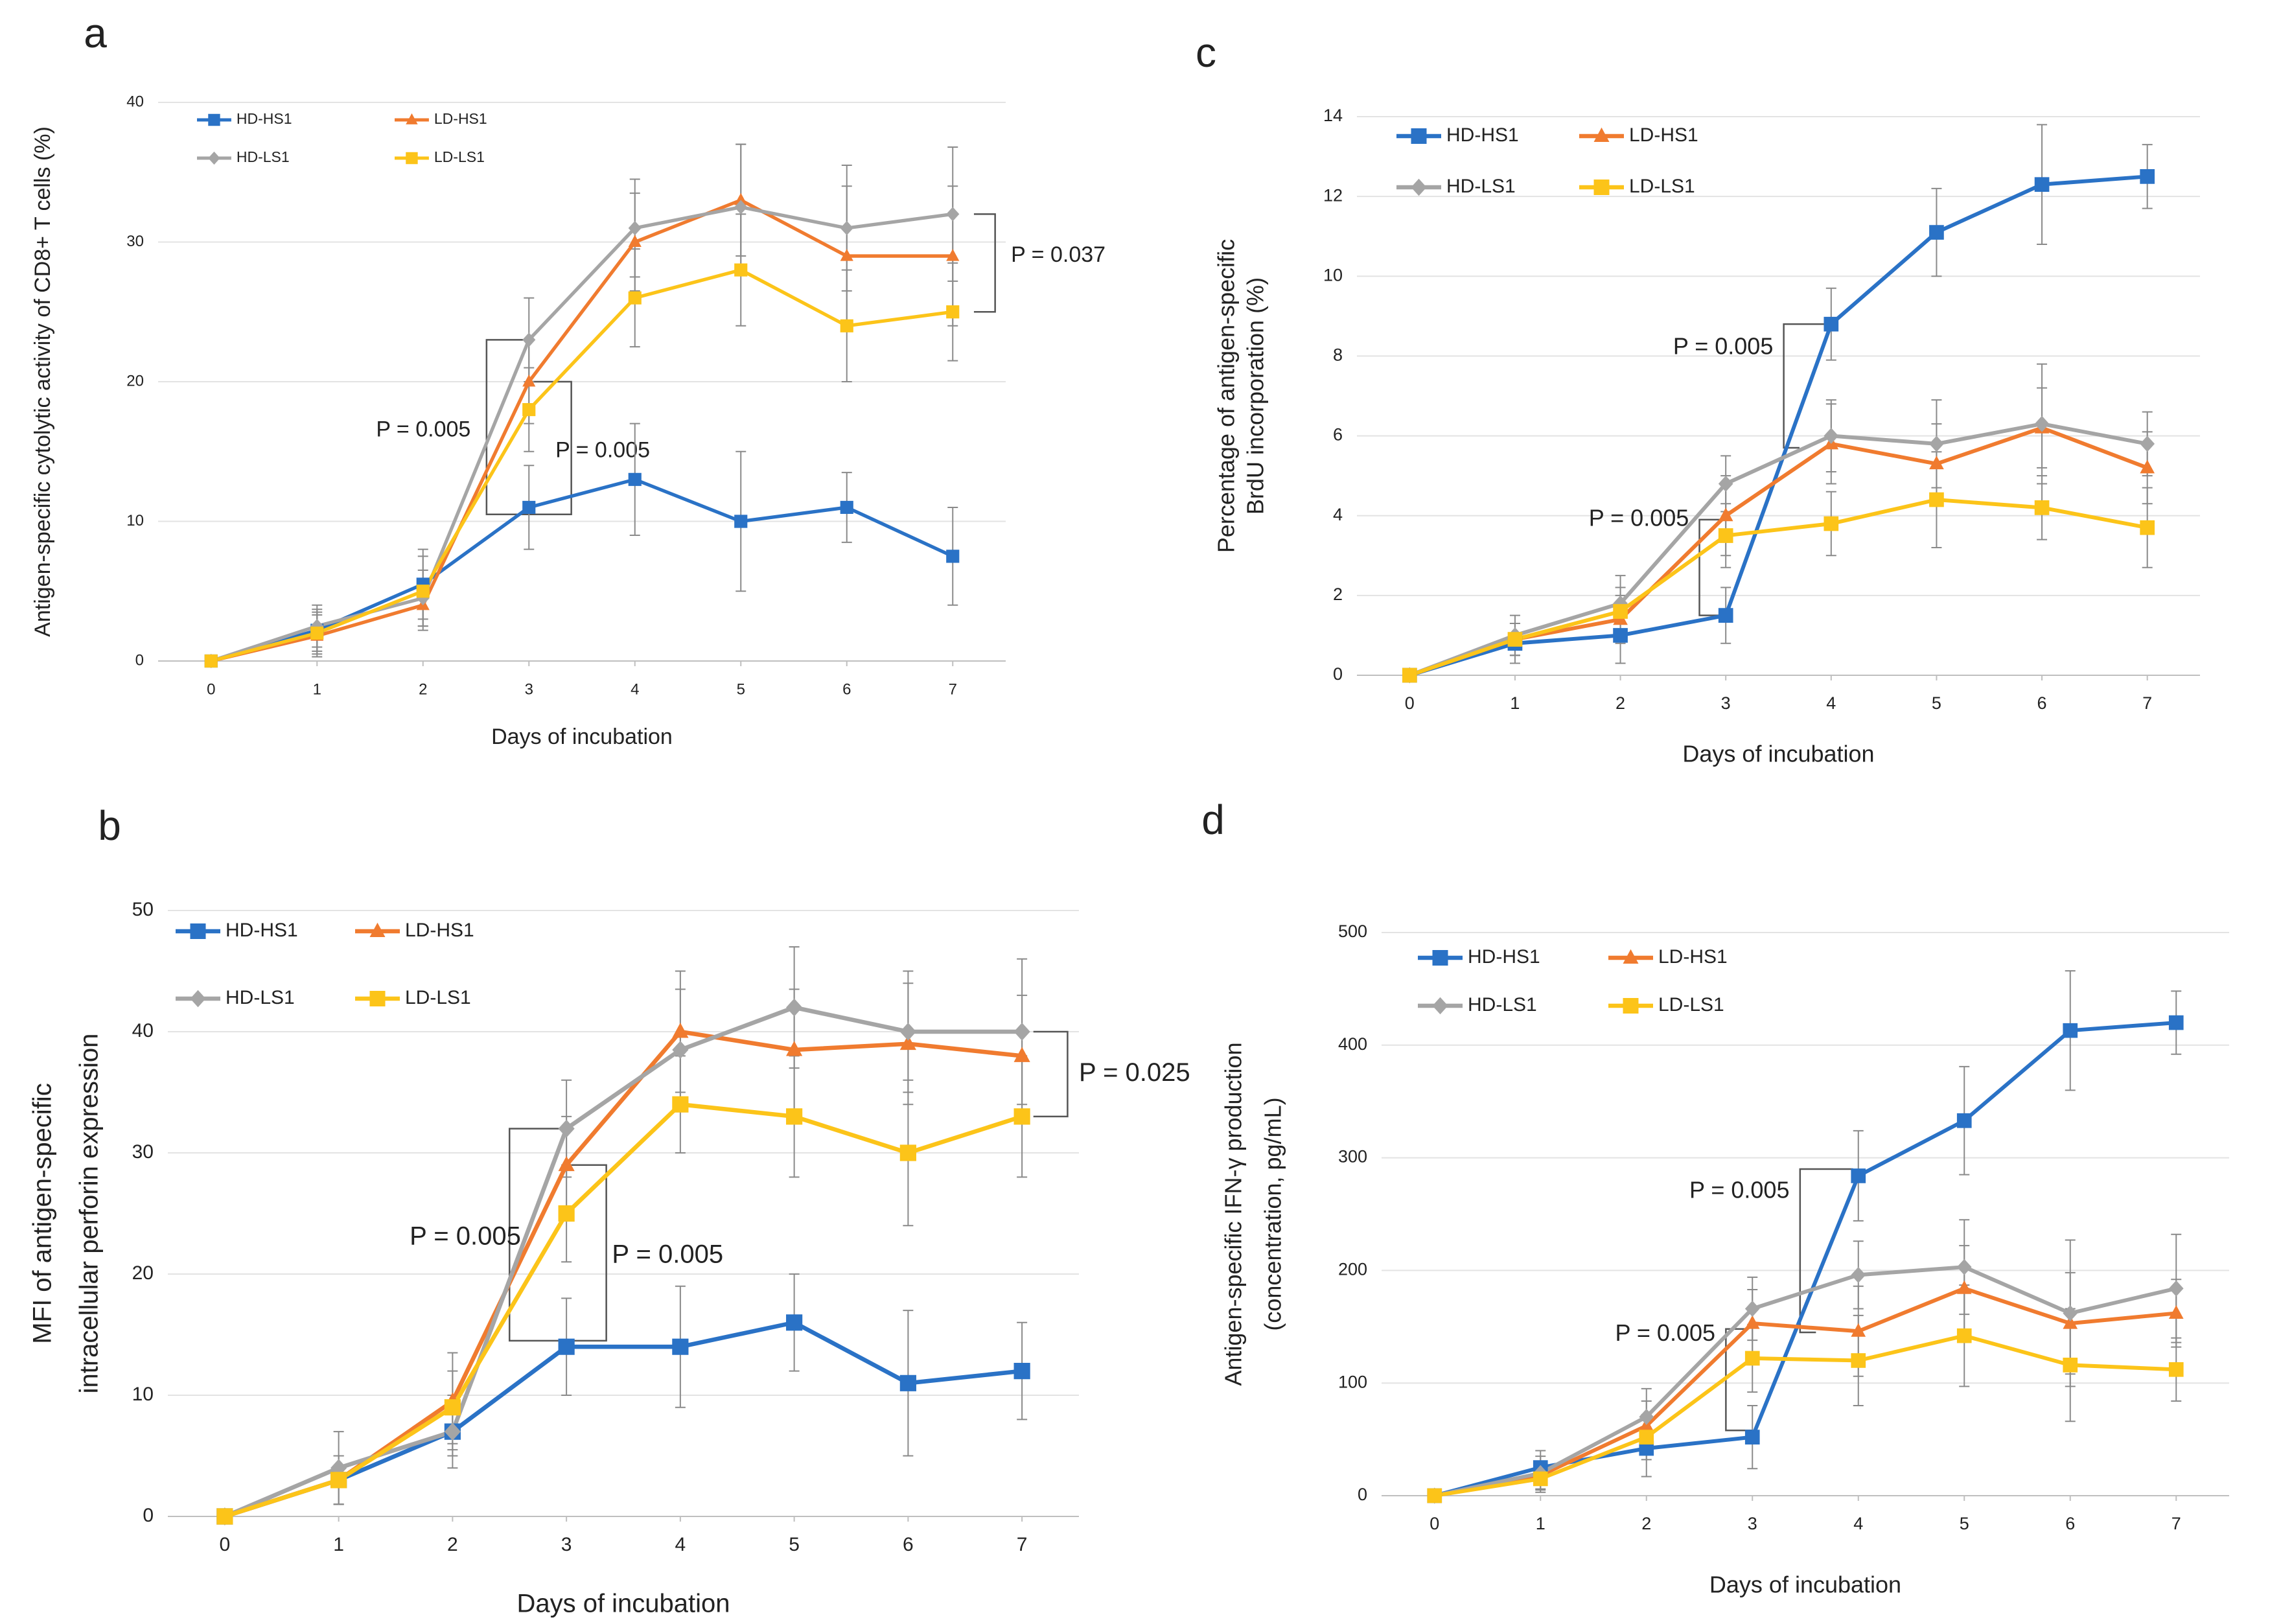  Describe the element at coordinates (1273, 1213) in the screenshot. I see `y-axis-label: (concentration, pg/mL)` at that location.